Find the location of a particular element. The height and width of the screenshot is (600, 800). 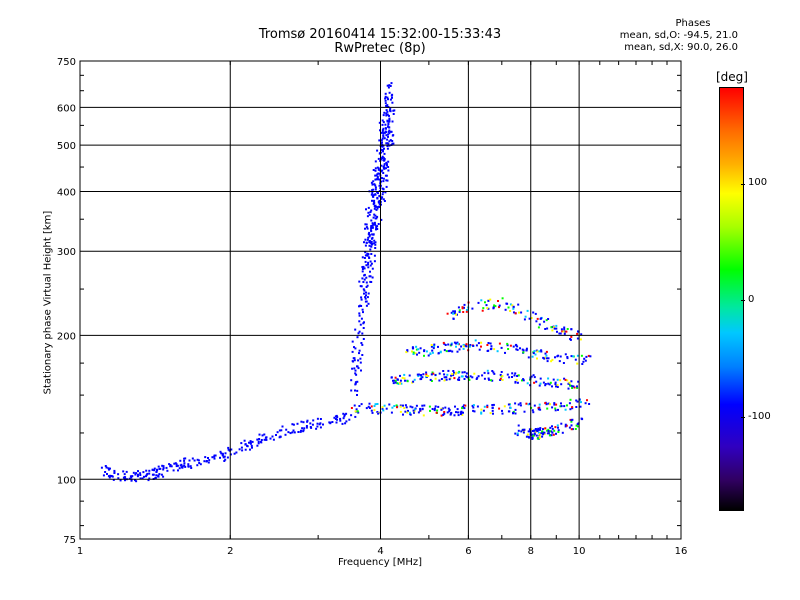

y-tick-label: 200 is located at coordinates (66, 336).